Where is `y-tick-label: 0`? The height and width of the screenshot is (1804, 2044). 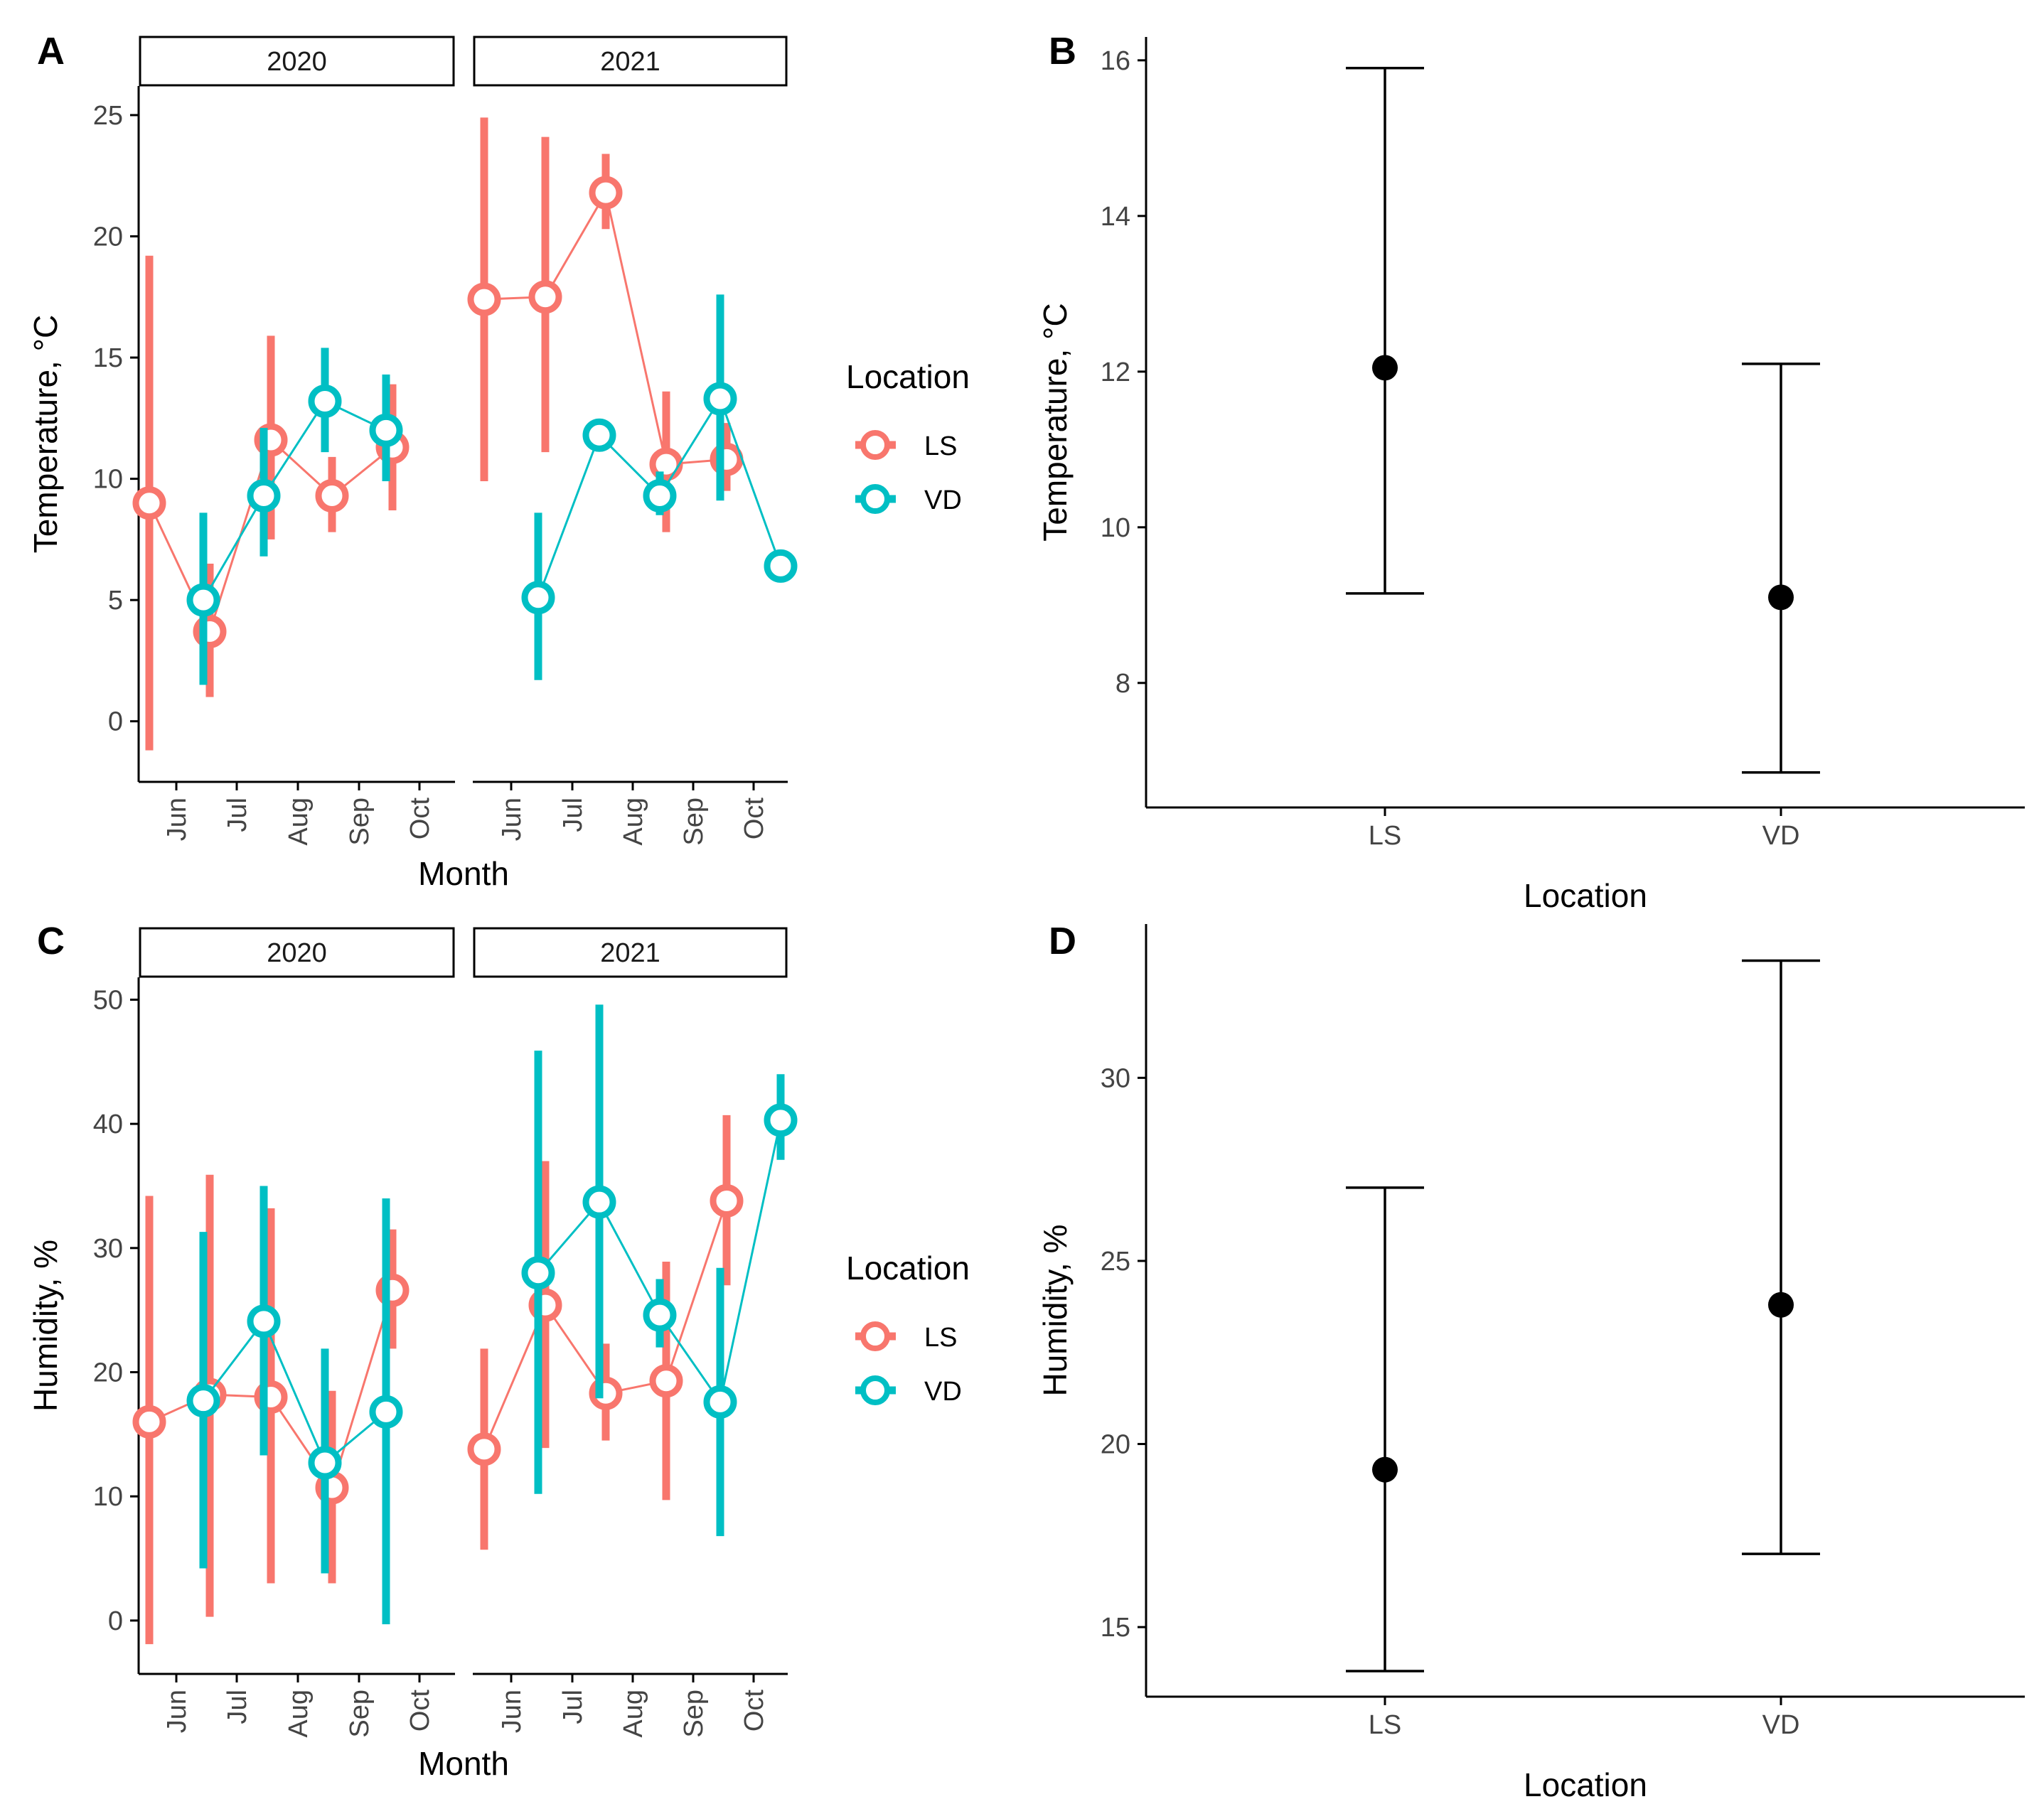 y-tick-label: 0 is located at coordinates (115, 1621).